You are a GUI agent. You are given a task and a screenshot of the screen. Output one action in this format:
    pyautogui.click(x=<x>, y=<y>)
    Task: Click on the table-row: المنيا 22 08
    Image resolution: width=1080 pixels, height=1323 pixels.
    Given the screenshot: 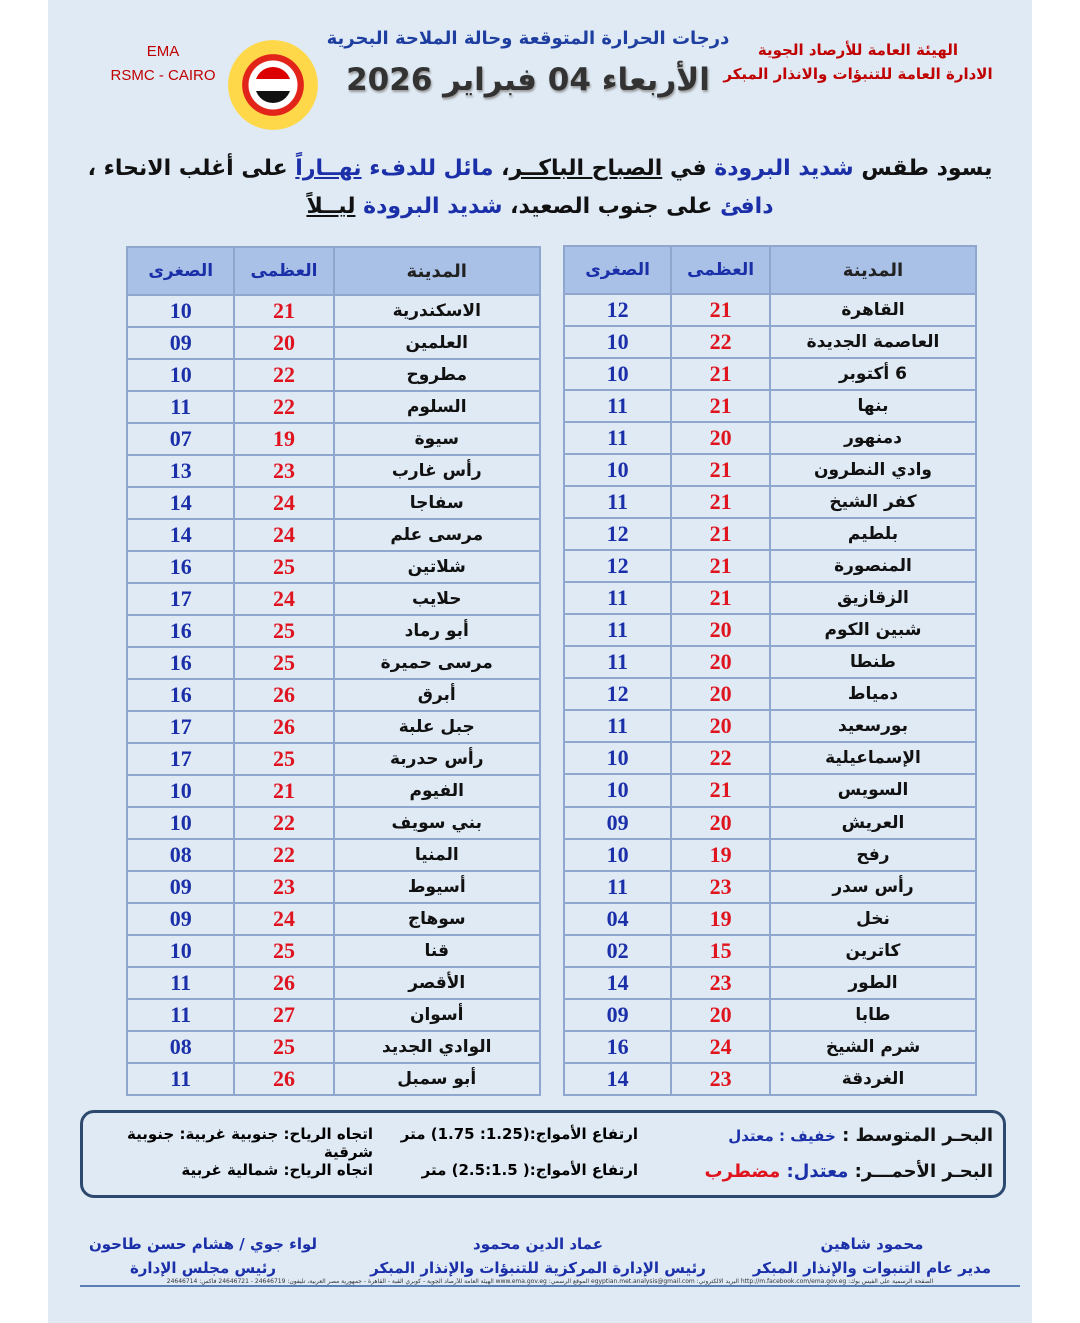 What is the action you would take?
    pyautogui.click(x=333, y=855)
    